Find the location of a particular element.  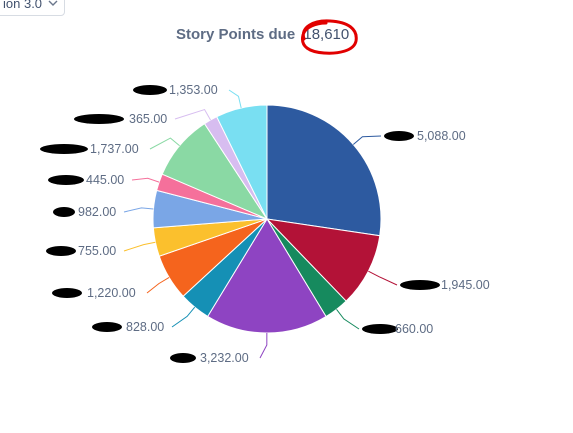

chart-total: 18,610 is located at coordinates (326, 34).